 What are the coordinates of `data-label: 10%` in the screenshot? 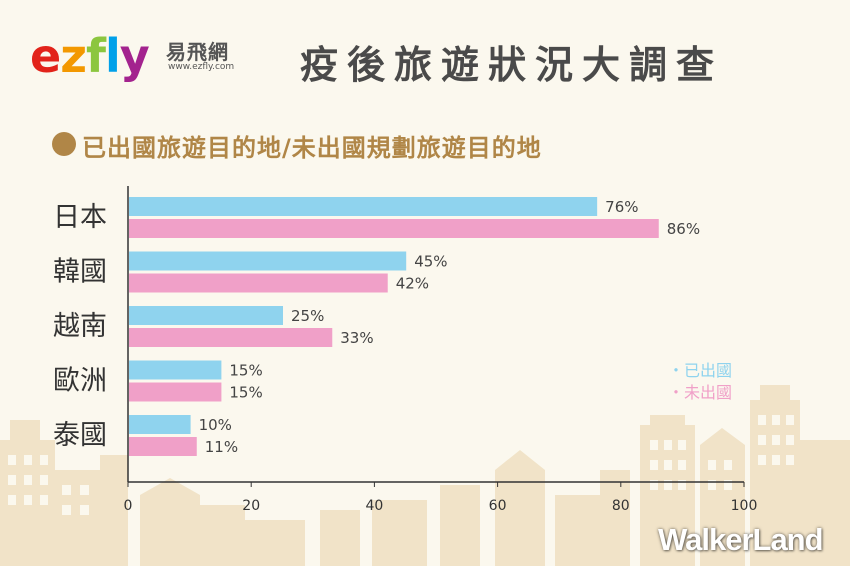 It's located at (215, 425).